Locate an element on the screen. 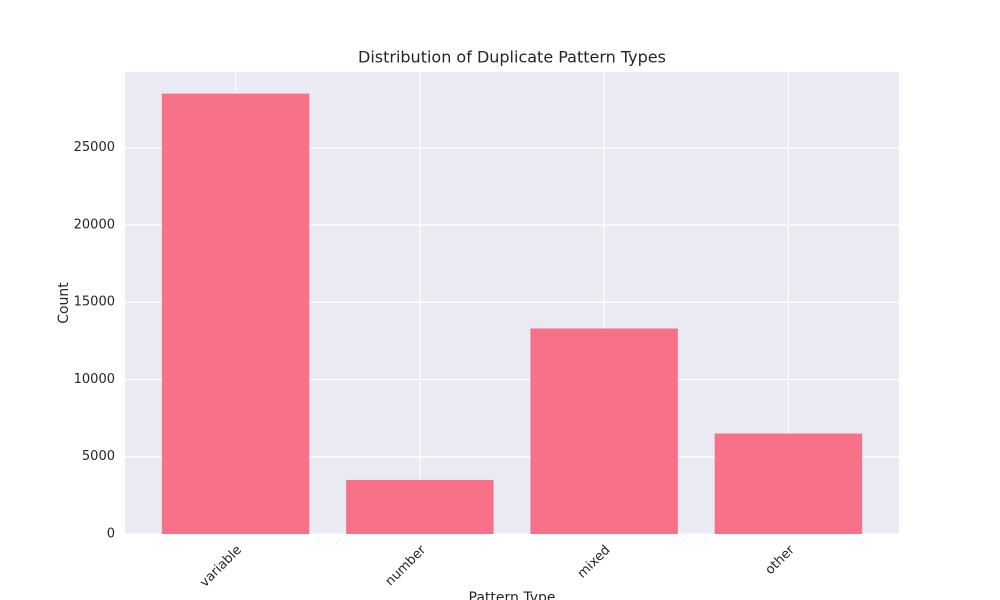 This screenshot has height=600, width=1000. y-tick-label: 5000 is located at coordinates (98, 456).